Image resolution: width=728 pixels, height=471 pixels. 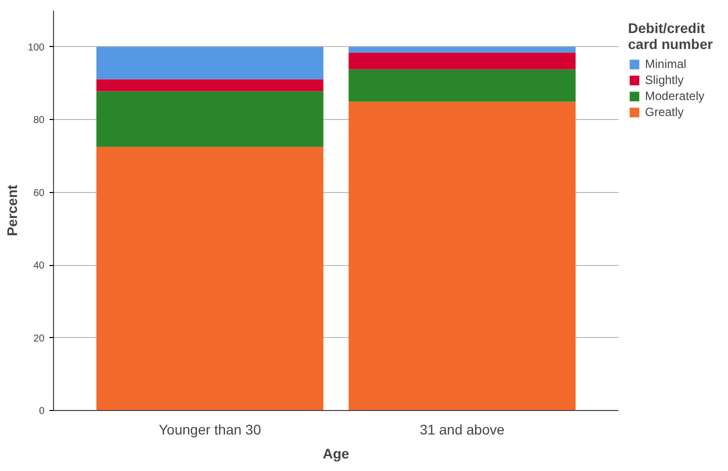 What do you see at coordinates (336, 454) in the screenshot?
I see `x-axis-title: Age` at bounding box center [336, 454].